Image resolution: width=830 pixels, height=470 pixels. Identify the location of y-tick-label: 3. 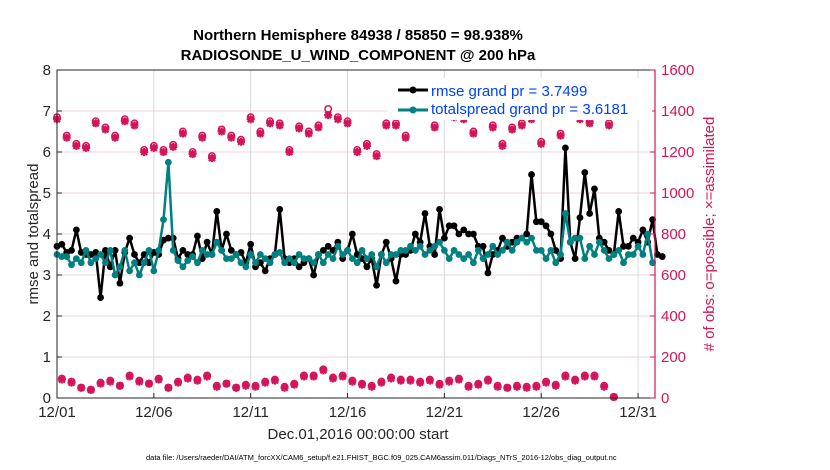
(47, 275).